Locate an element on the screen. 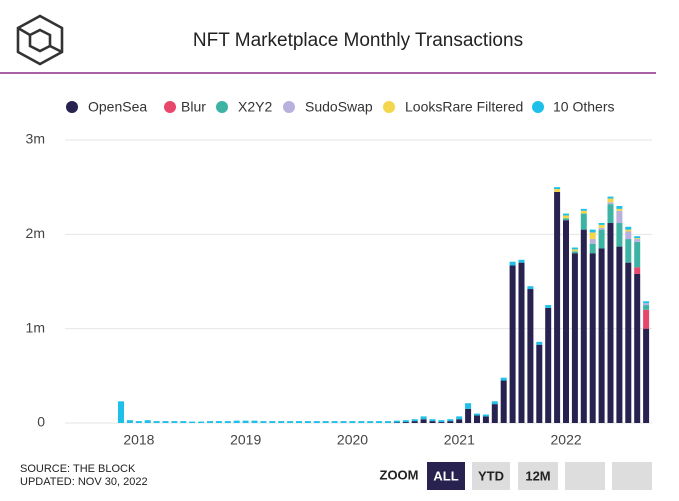 The image size is (679, 501). x-tick-label: 2020 is located at coordinates (352, 440).